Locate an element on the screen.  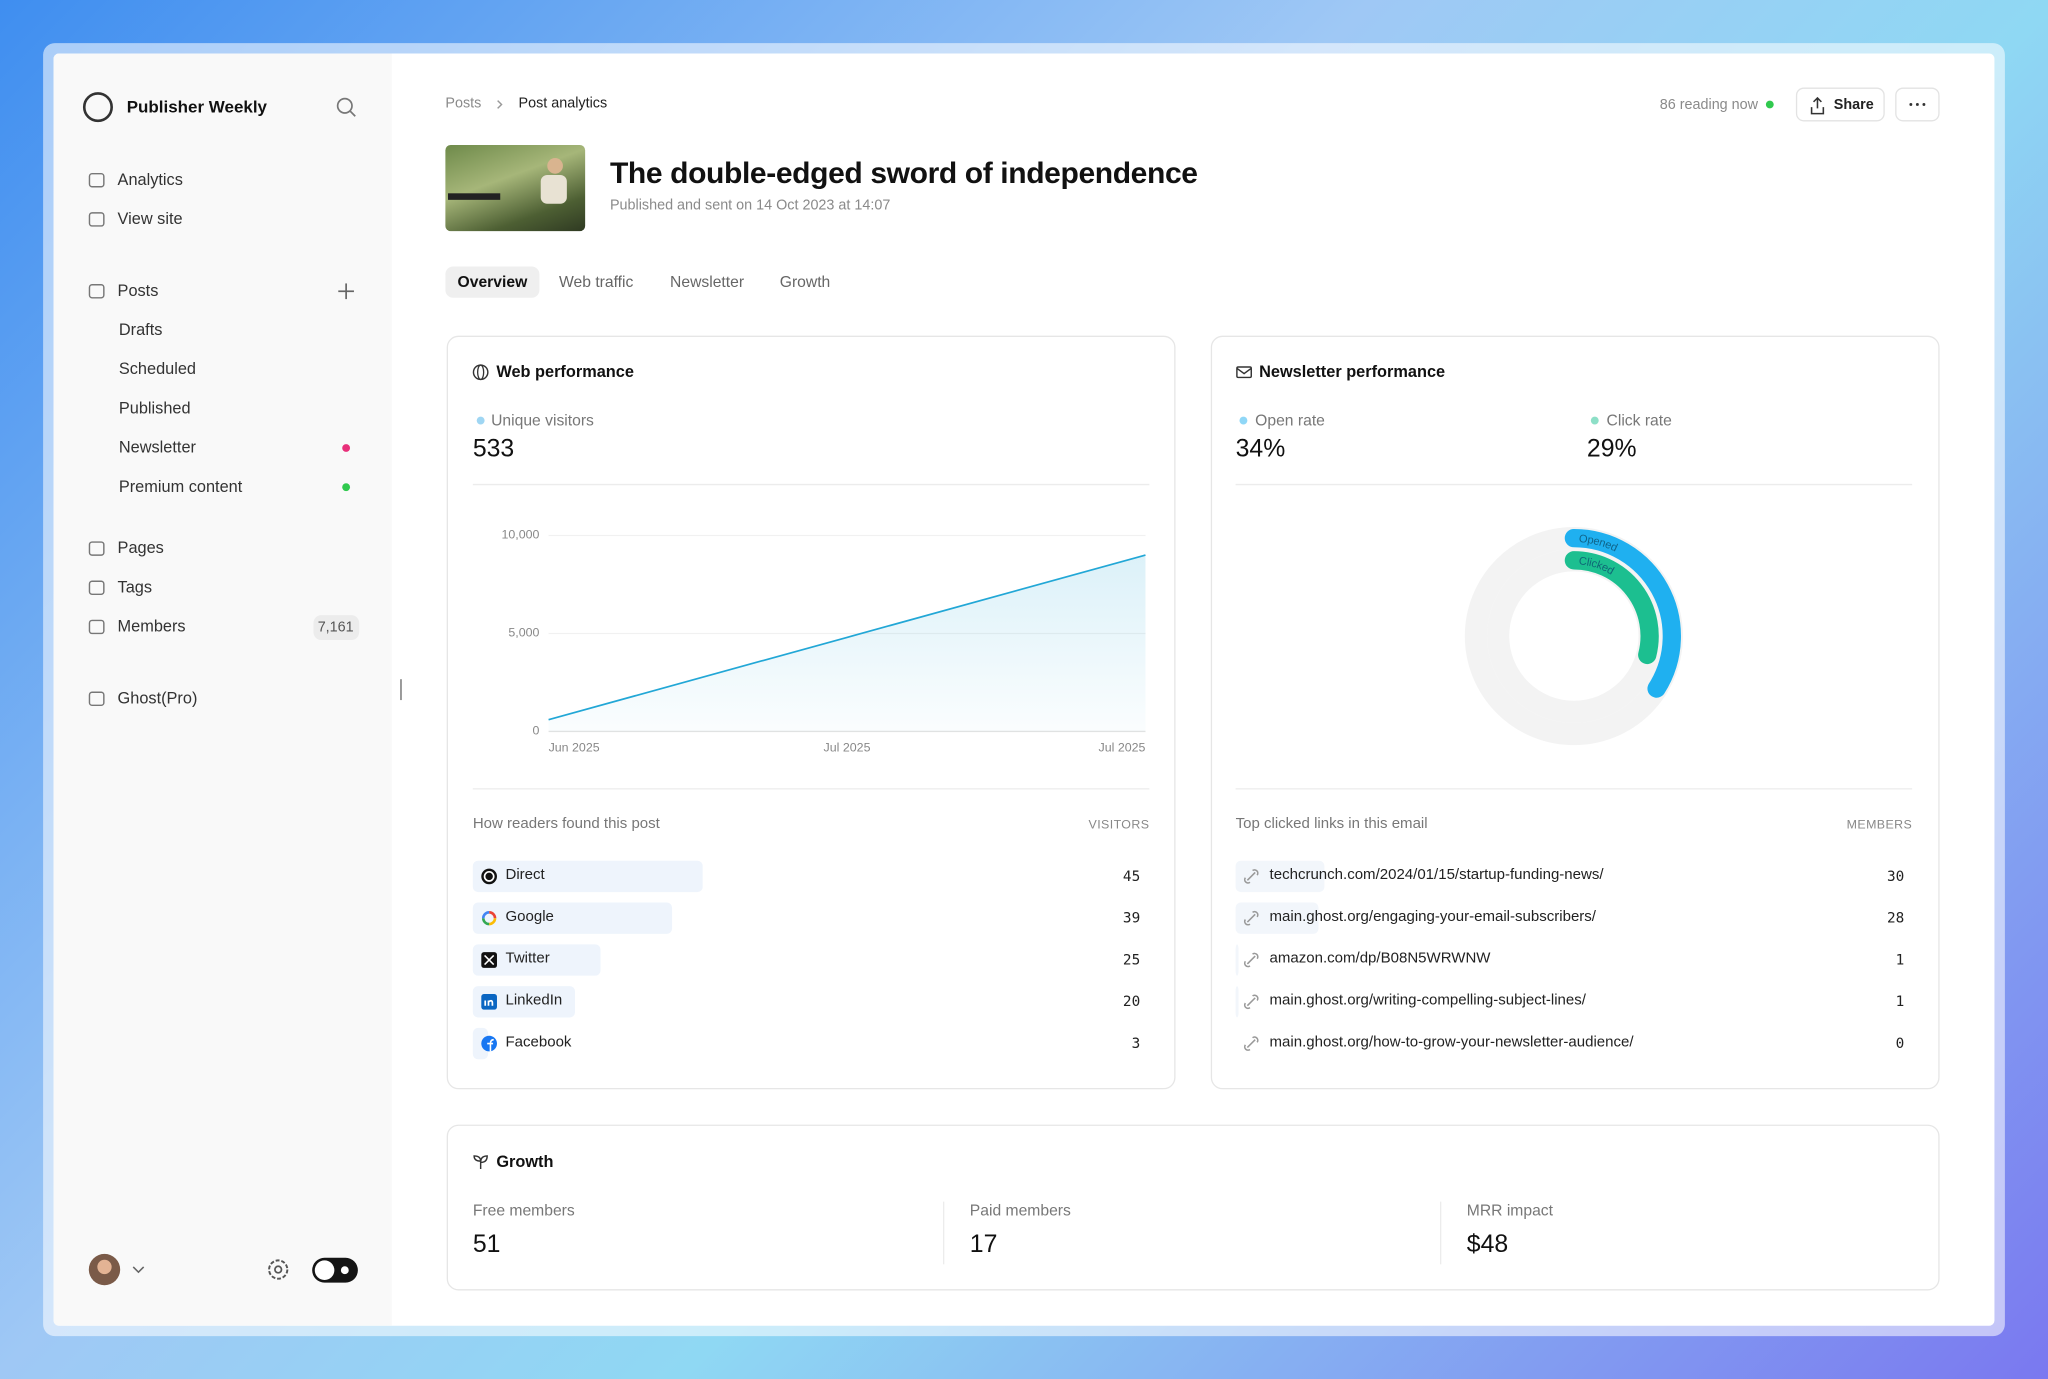
settings-icon-core is located at coordinates (278, 1269).